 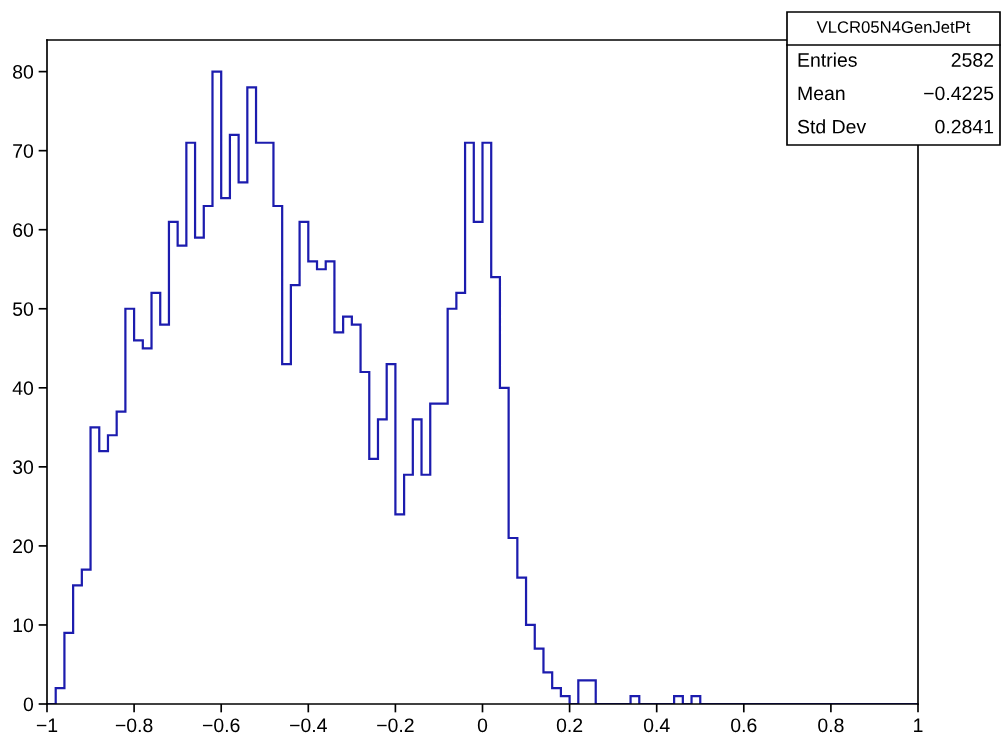 What do you see at coordinates (23, 230) in the screenshot?
I see `y-tick-label: 60` at bounding box center [23, 230].